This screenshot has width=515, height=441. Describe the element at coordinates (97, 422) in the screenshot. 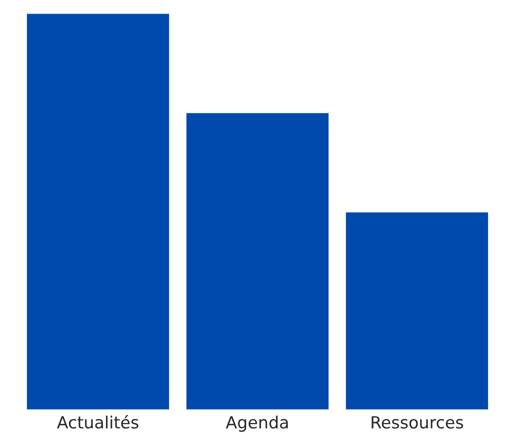

I see `x-tick-label: Actualités` at that location.